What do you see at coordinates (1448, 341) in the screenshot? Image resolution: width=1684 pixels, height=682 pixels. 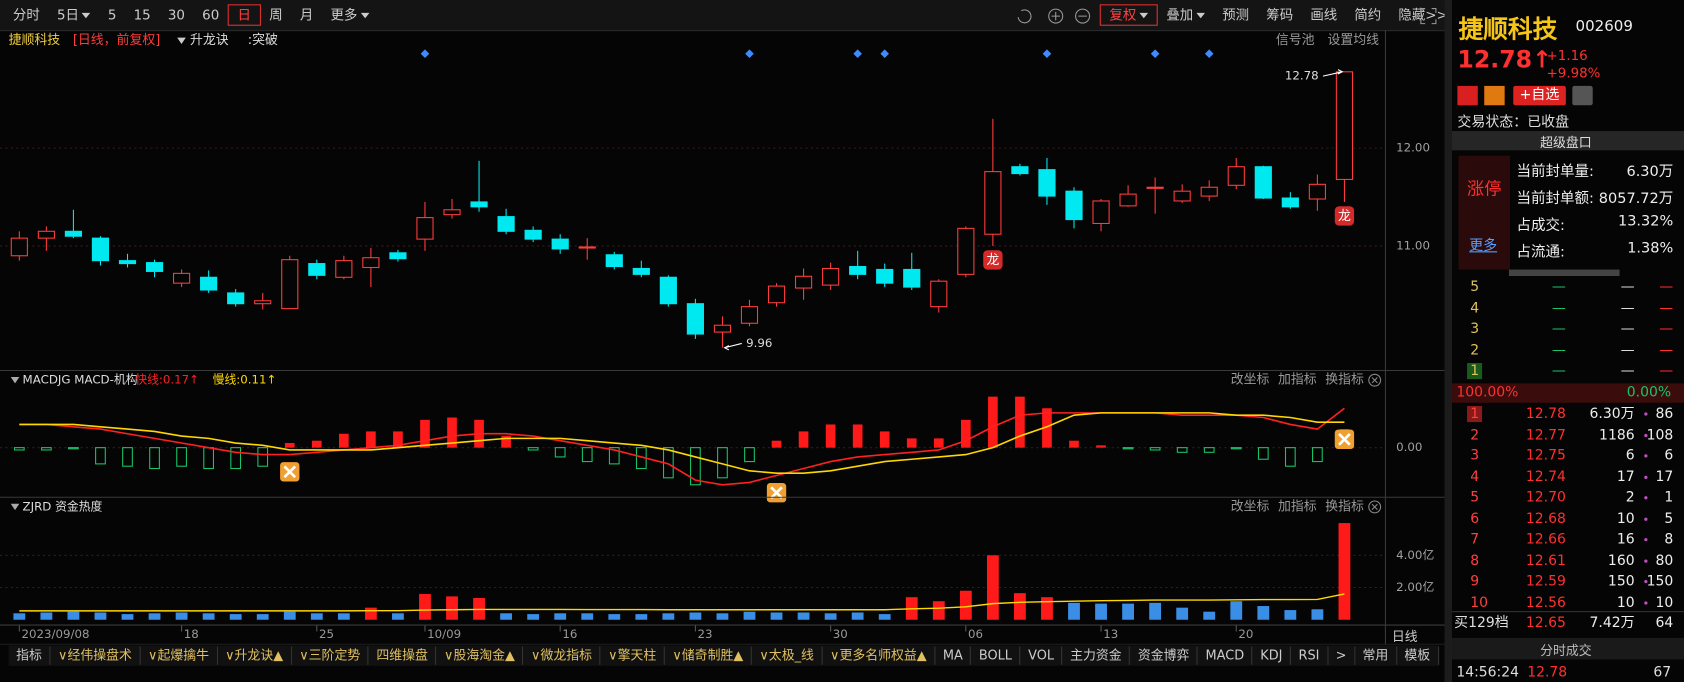 I see `scrollbar` at bounding box center [1448, 341].